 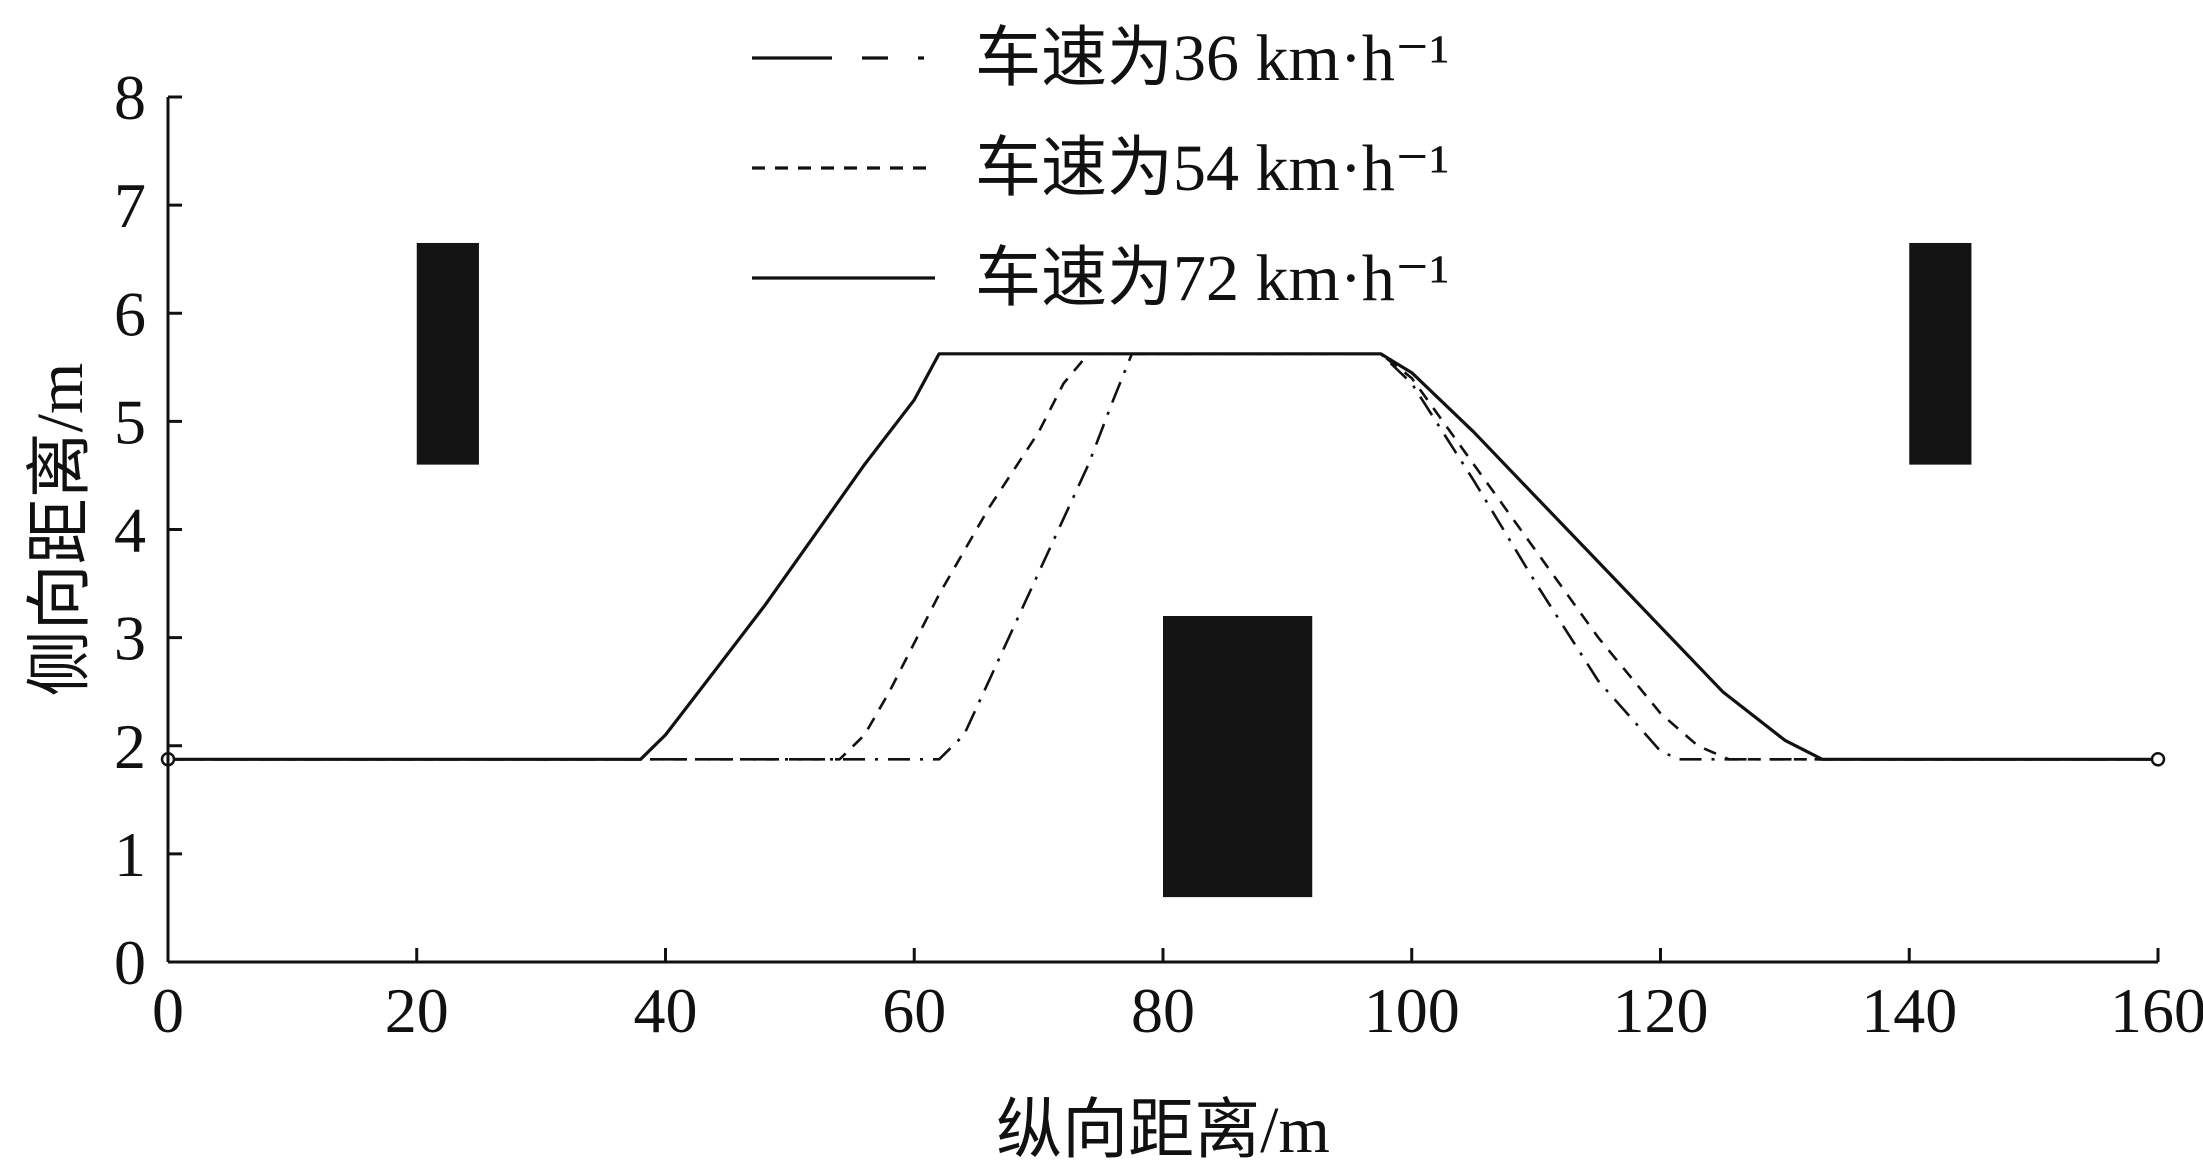 I want to click on legend: 车速为36 km·h⁻¹ 车速为54 km·h⁻¹ 车速为72 km·h⁻¹, so click(x=1100, y=168).